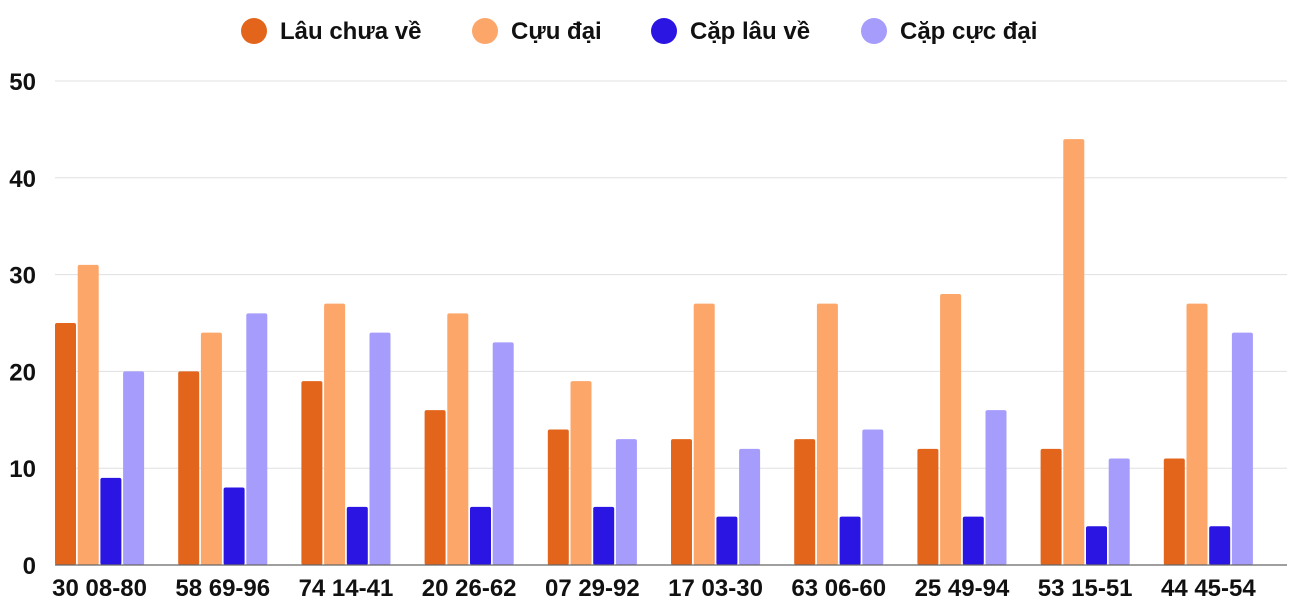 The image size is (1300, 600). Describe the element at coordinates (22, 82) in the screenshot. I see `y-tick-label-50: 50` at that location.